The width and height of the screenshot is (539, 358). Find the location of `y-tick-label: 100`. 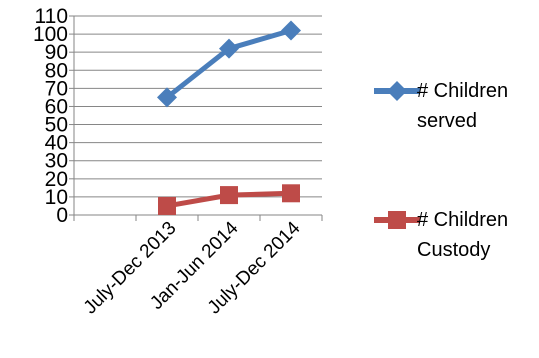

y-tick-label: 100 is located at coordinates (50, 34).